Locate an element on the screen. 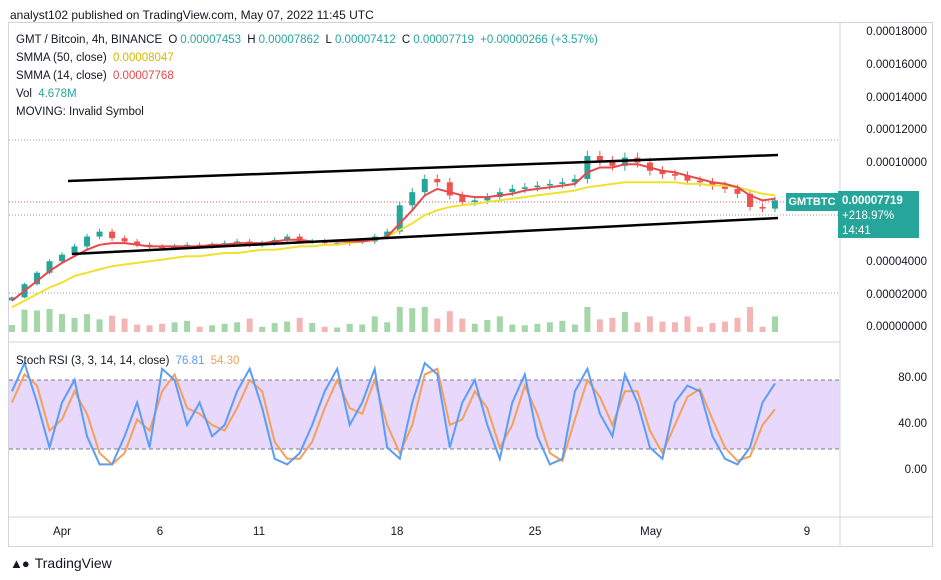 The image size is (941, 580). legend-moving-label: MOVING: Invalid Symbol is located at coordinates (80, 112).